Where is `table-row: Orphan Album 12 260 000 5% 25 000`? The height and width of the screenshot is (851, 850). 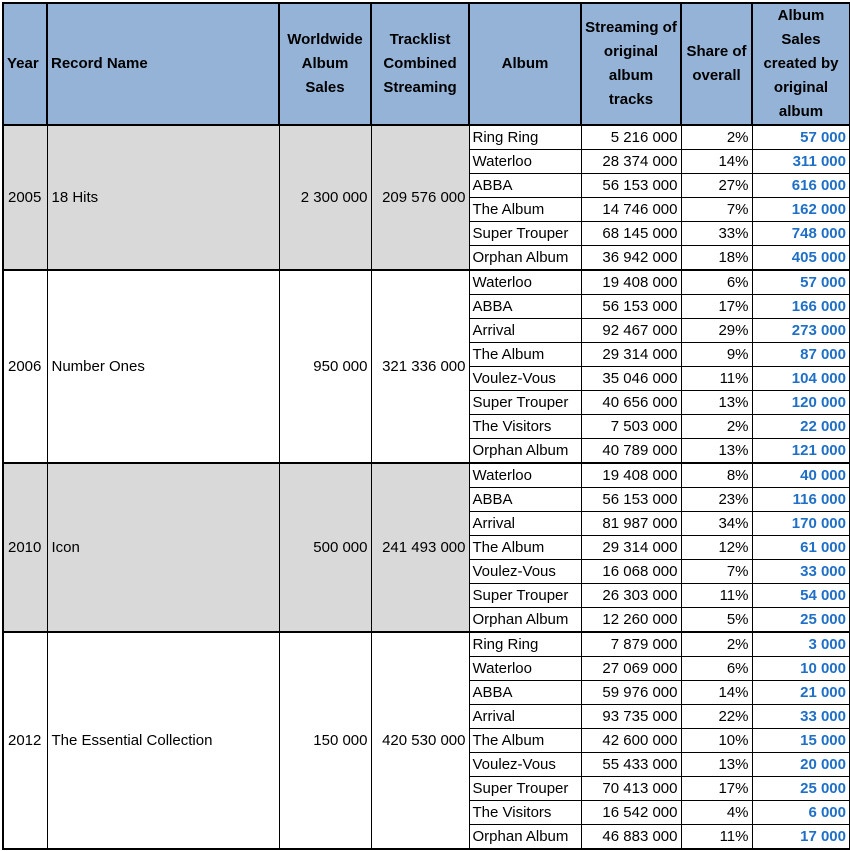
table-row: Orphan Album 12 260 000 5% 25 000 is located at coordinates (426, 620).